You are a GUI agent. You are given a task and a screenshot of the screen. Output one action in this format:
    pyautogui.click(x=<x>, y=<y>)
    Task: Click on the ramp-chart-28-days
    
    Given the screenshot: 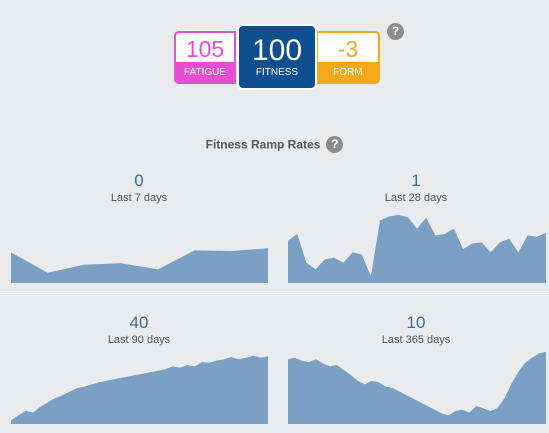 What is the action you would take?
    pyautogui.click(x=417, y=249)
    